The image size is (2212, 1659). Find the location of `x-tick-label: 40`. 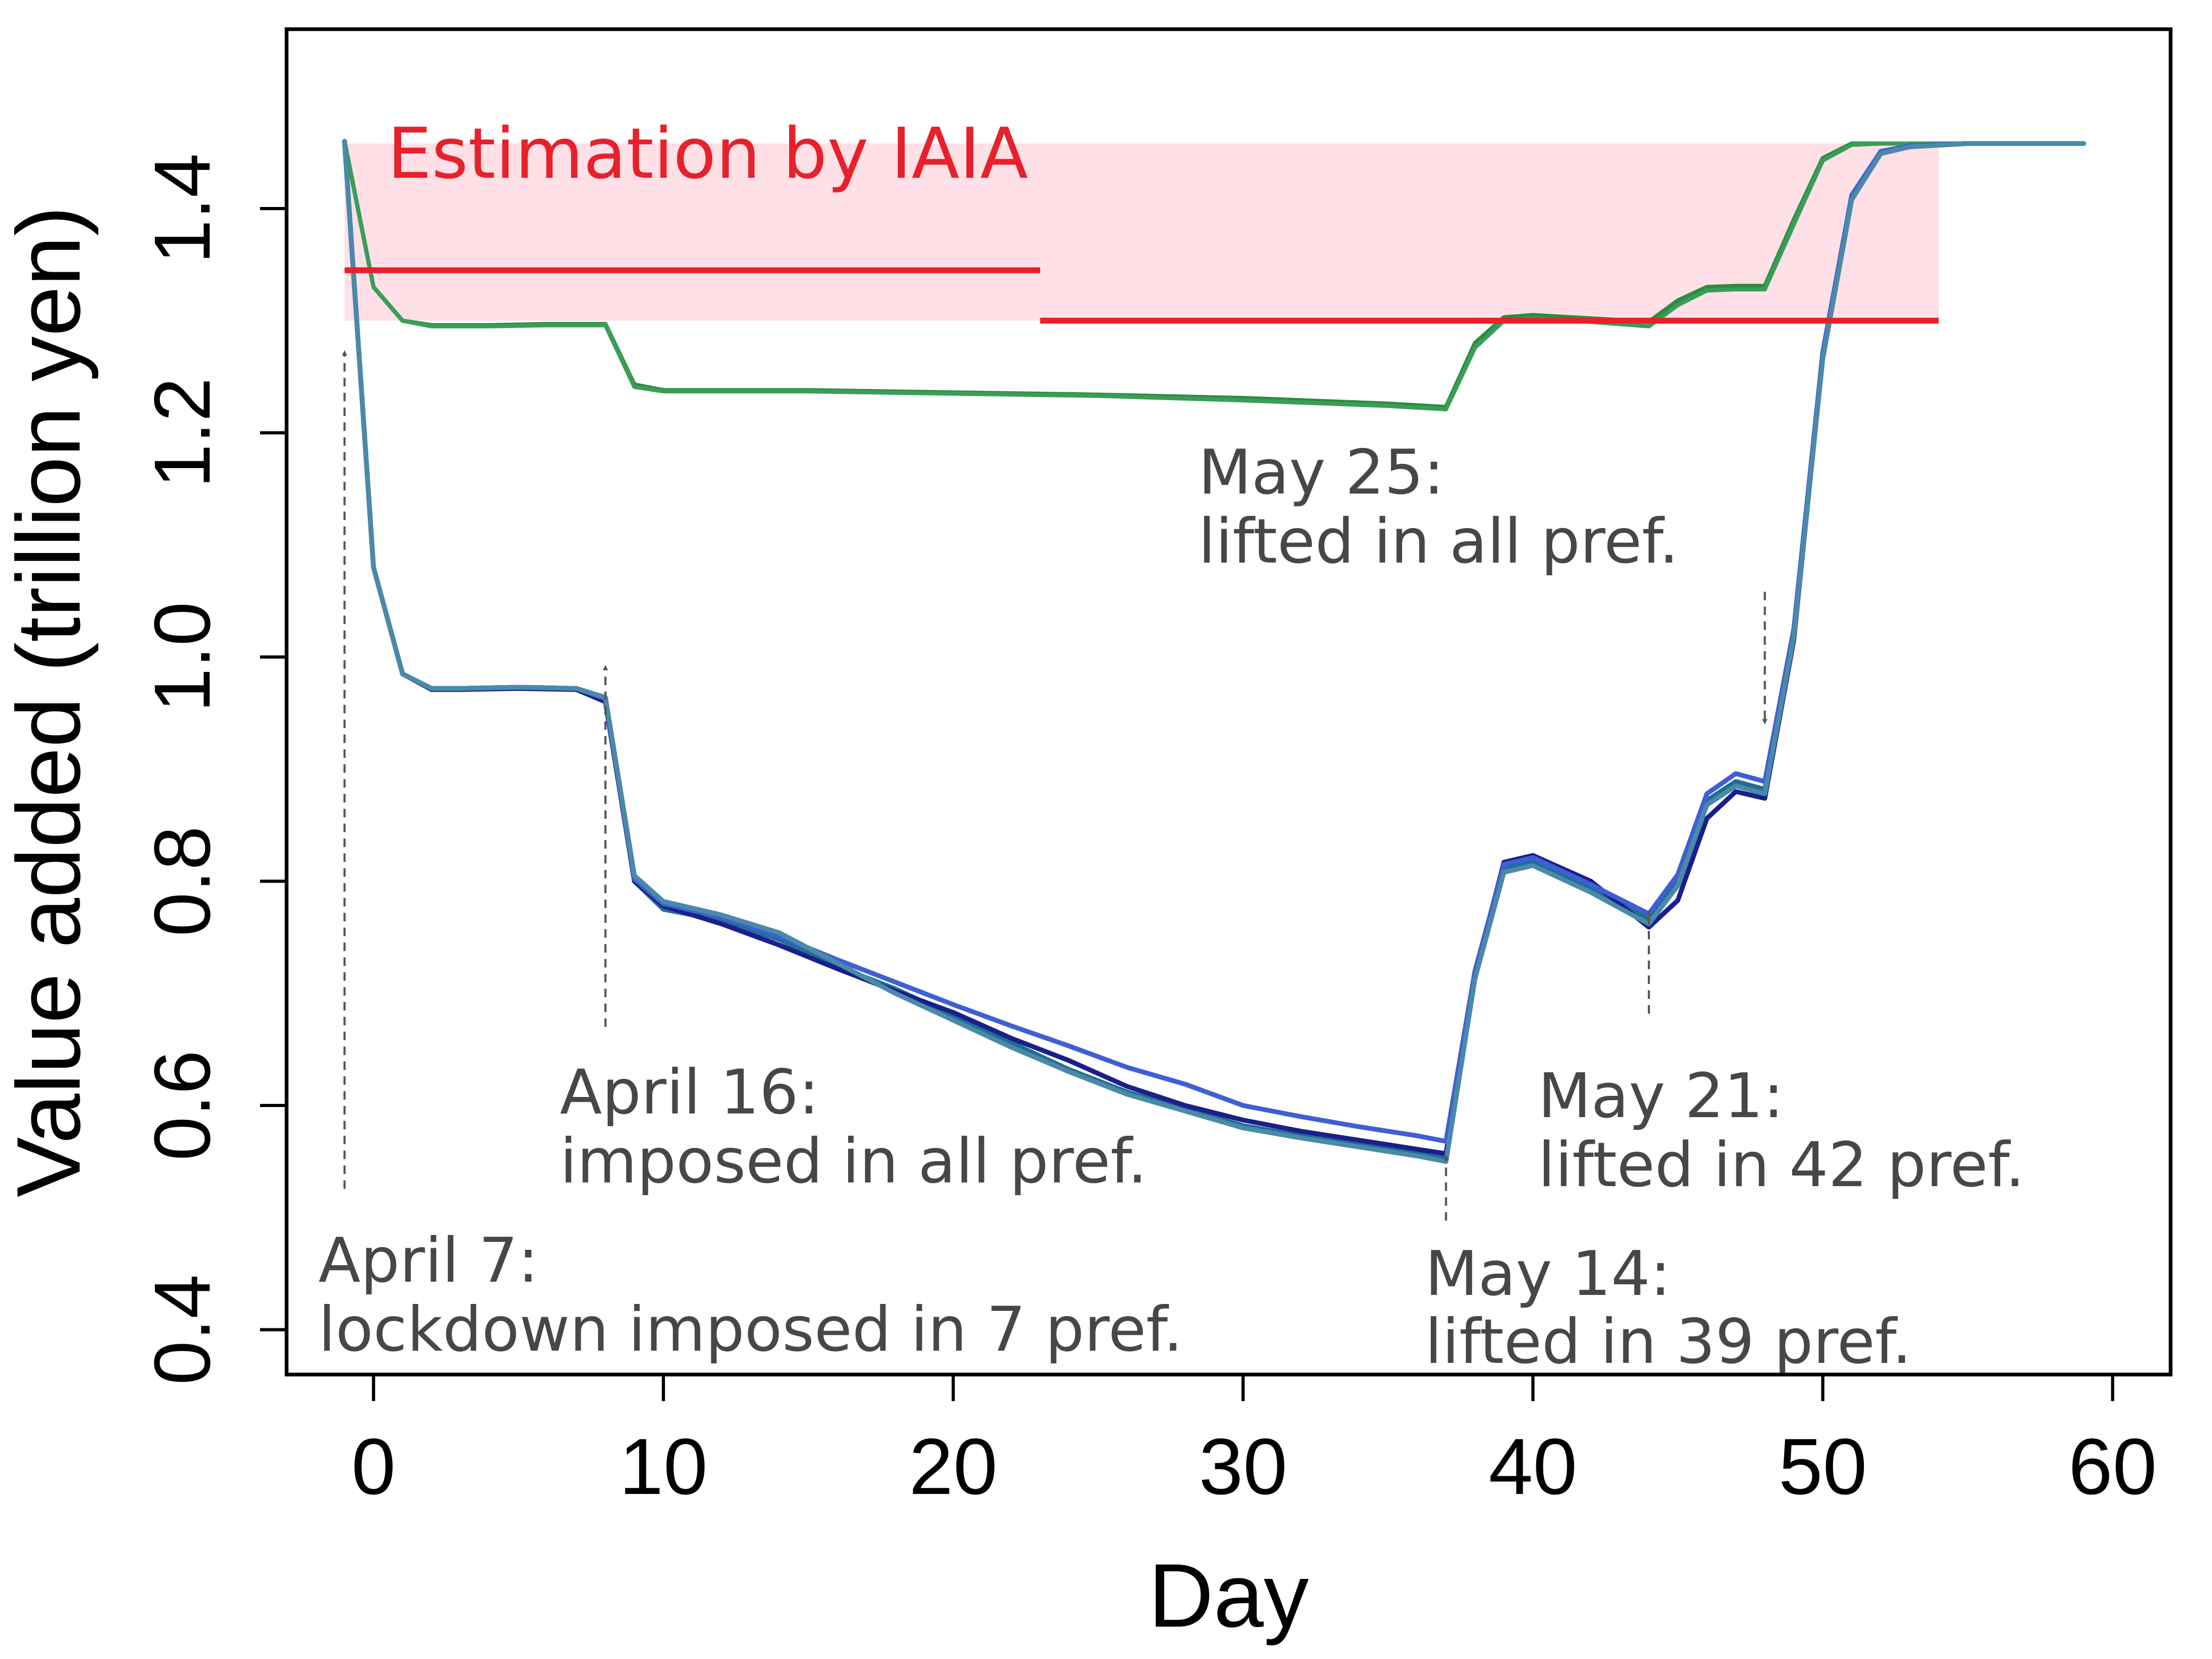

x-tick-label: 40 is located at coordinates (1533, 1466).